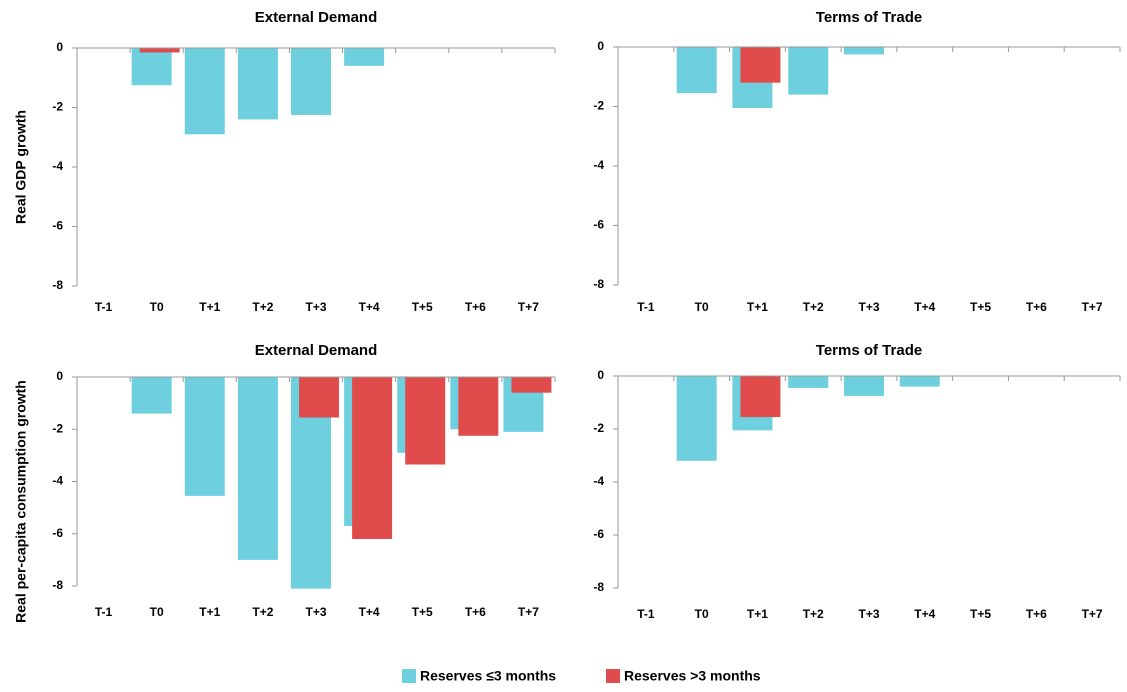 The height and width of the screenshot is (692, 1127). Describe the element at coordinates (488, 676) in the screenshot. I see `legend-label: Reserves ≤3 months` at that location.